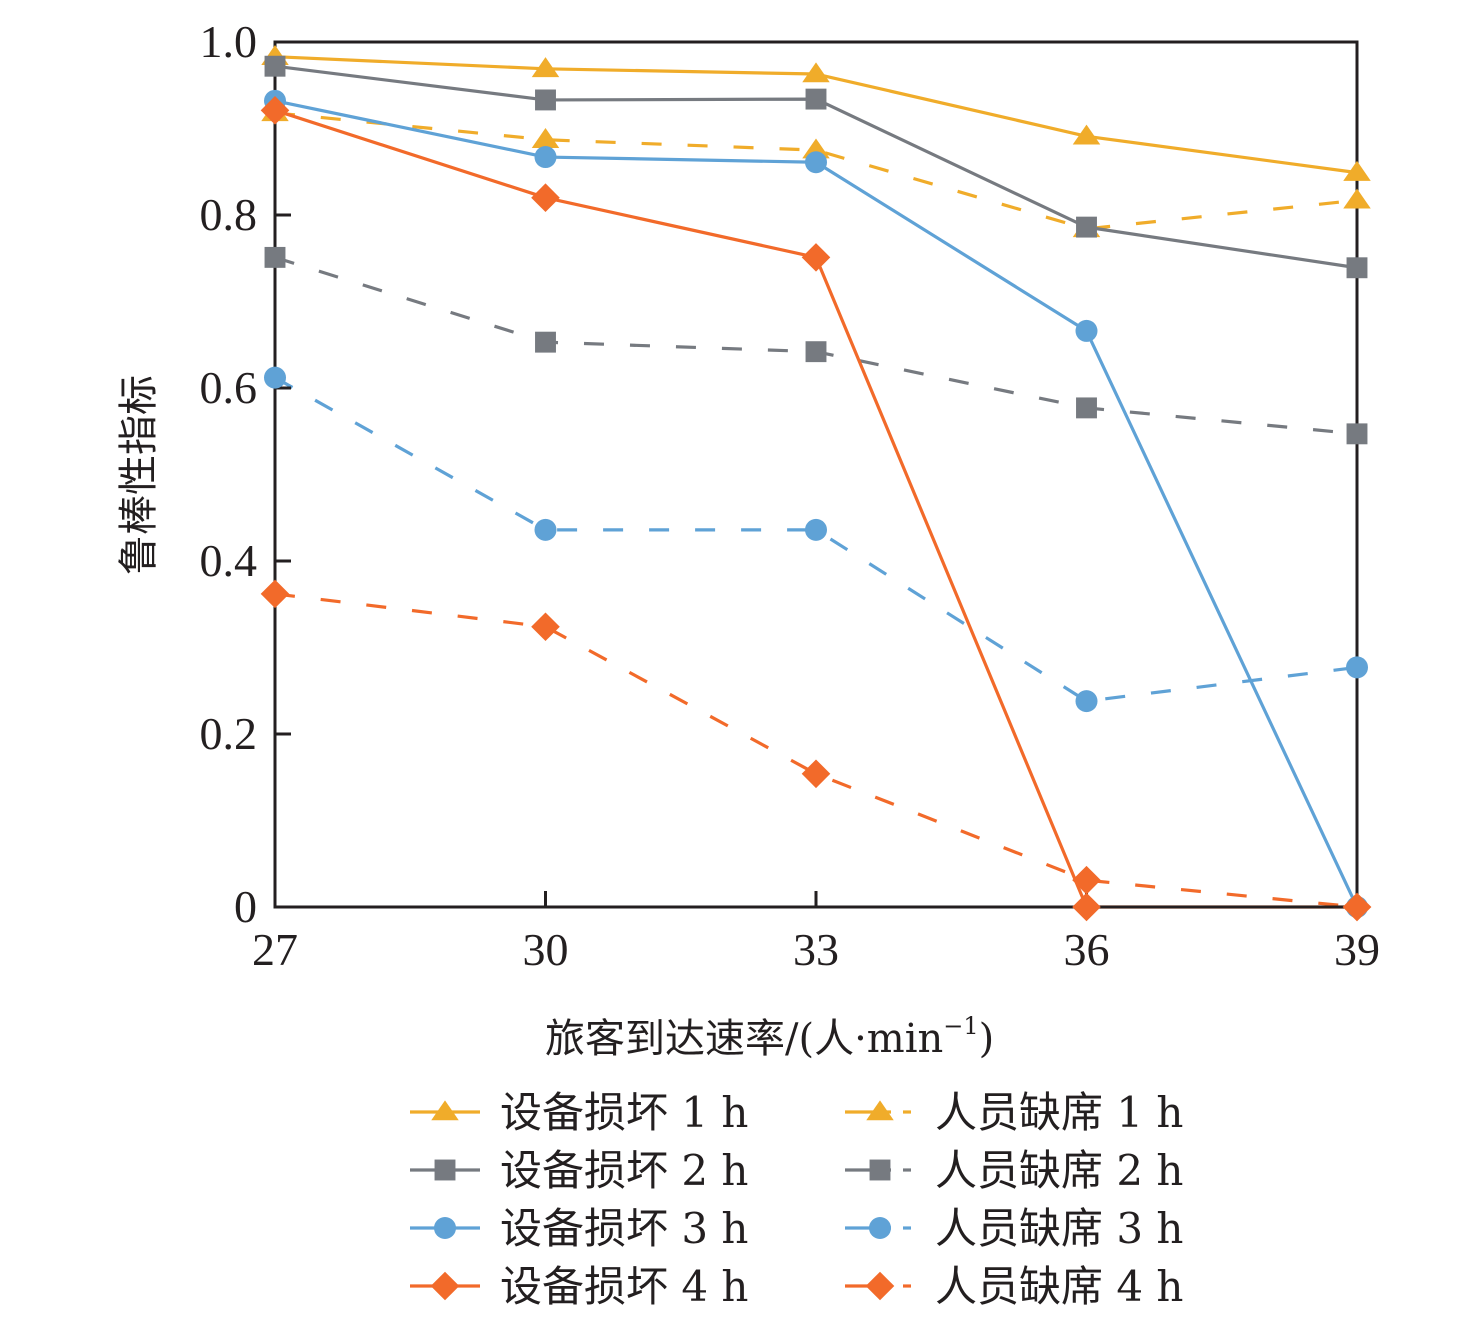 Image resolution: width=1476 pixels, height=1329 pixels. What do you see at coordinates (546, 949) in the screenshot?
I see `x-tick-label: 30` at bounding box center [546, 949].